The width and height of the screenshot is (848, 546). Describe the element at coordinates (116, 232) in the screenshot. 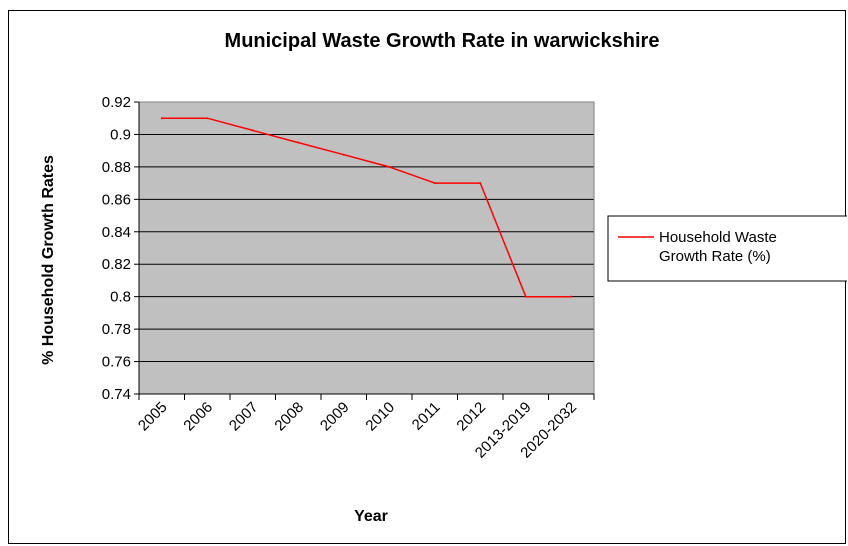

I see `y-tick-label: 0.84` at that location.